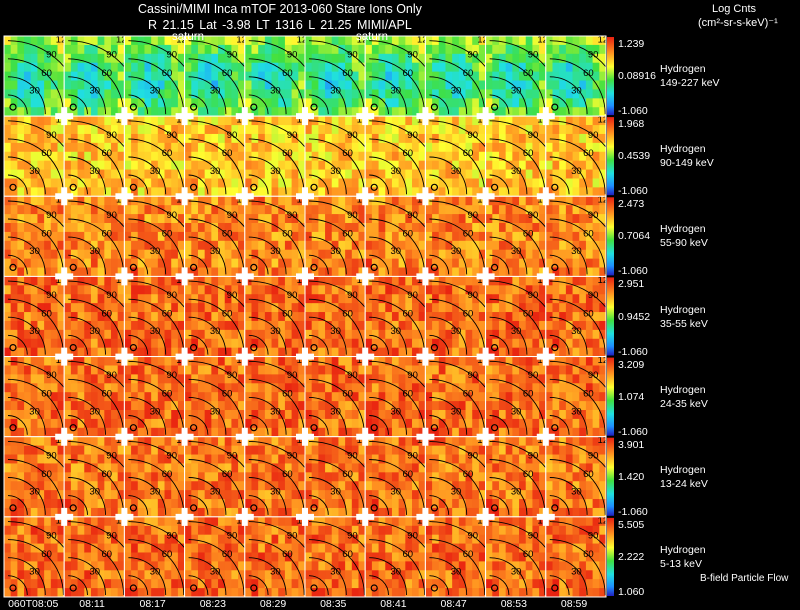 The height and width of the screenshot is (610, 800). Describe the element at coordinates (576, 251) in the screenshot. I see `contour-label: 30` at that location.